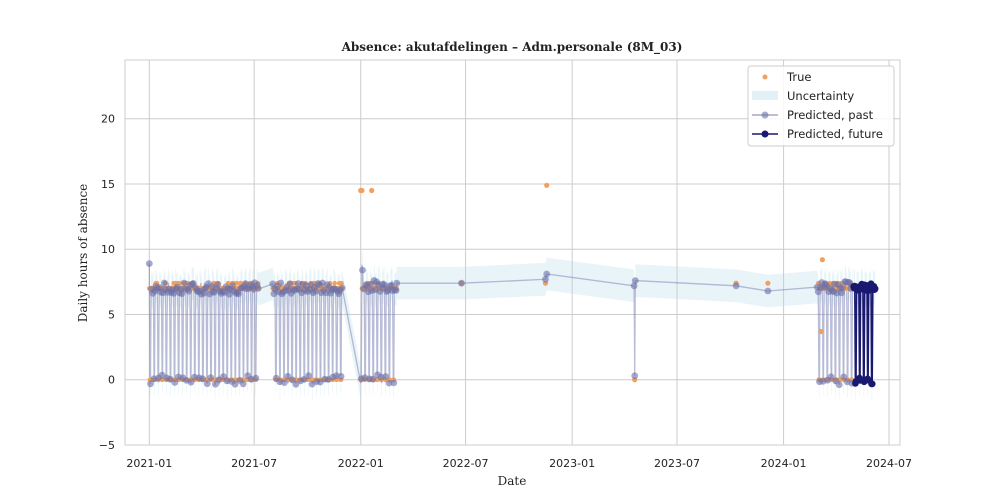 This screenshot has width=1000, height=500. I want to click on y-tick-label: 5, so click(111, 314).